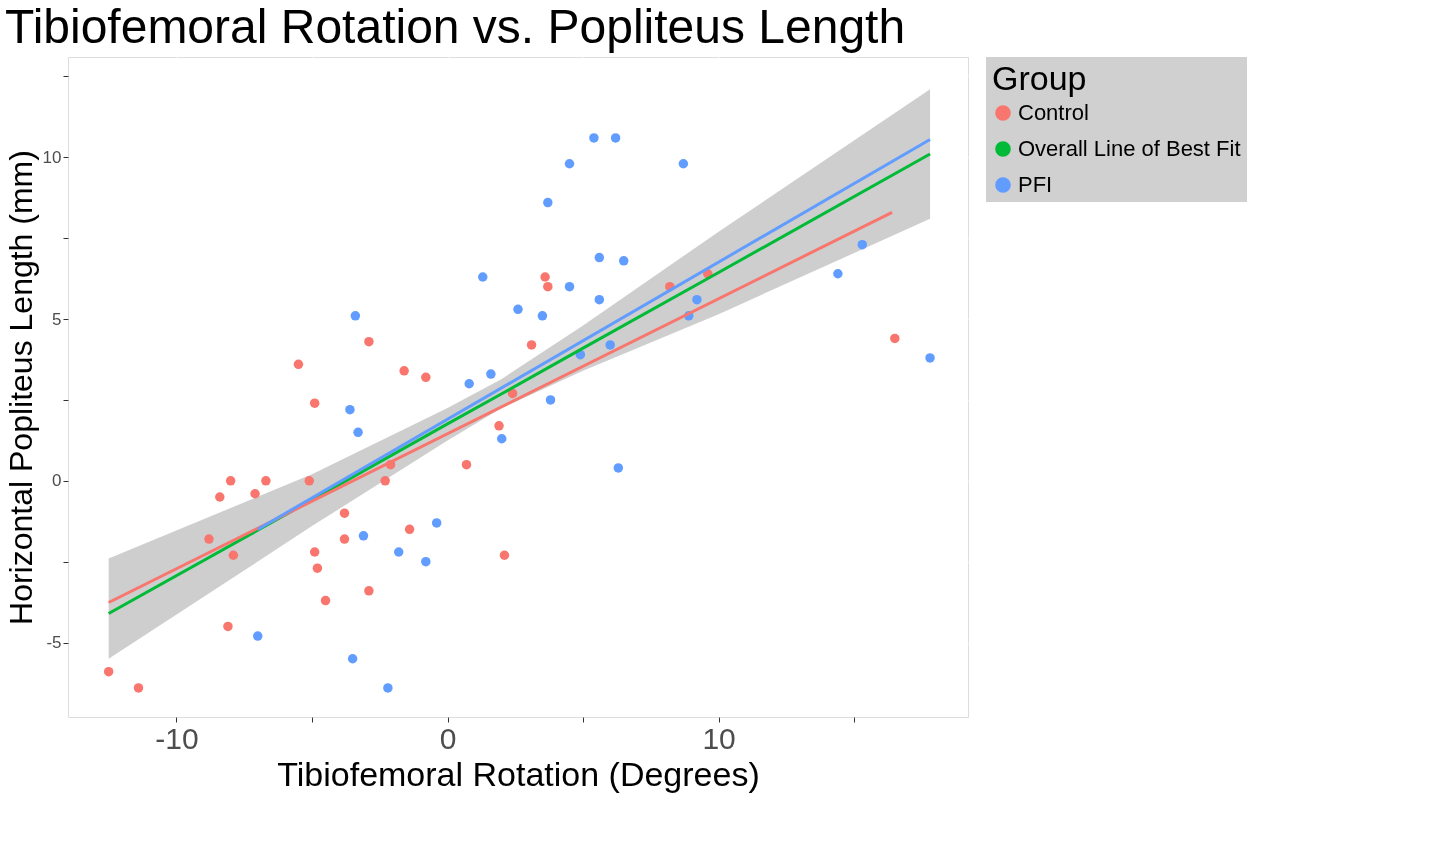 This screenshot has height=856, width=1435. Describe the element at coordinates (52, 157) in the screenshot. I see `y-tick-label: 10` at that location.